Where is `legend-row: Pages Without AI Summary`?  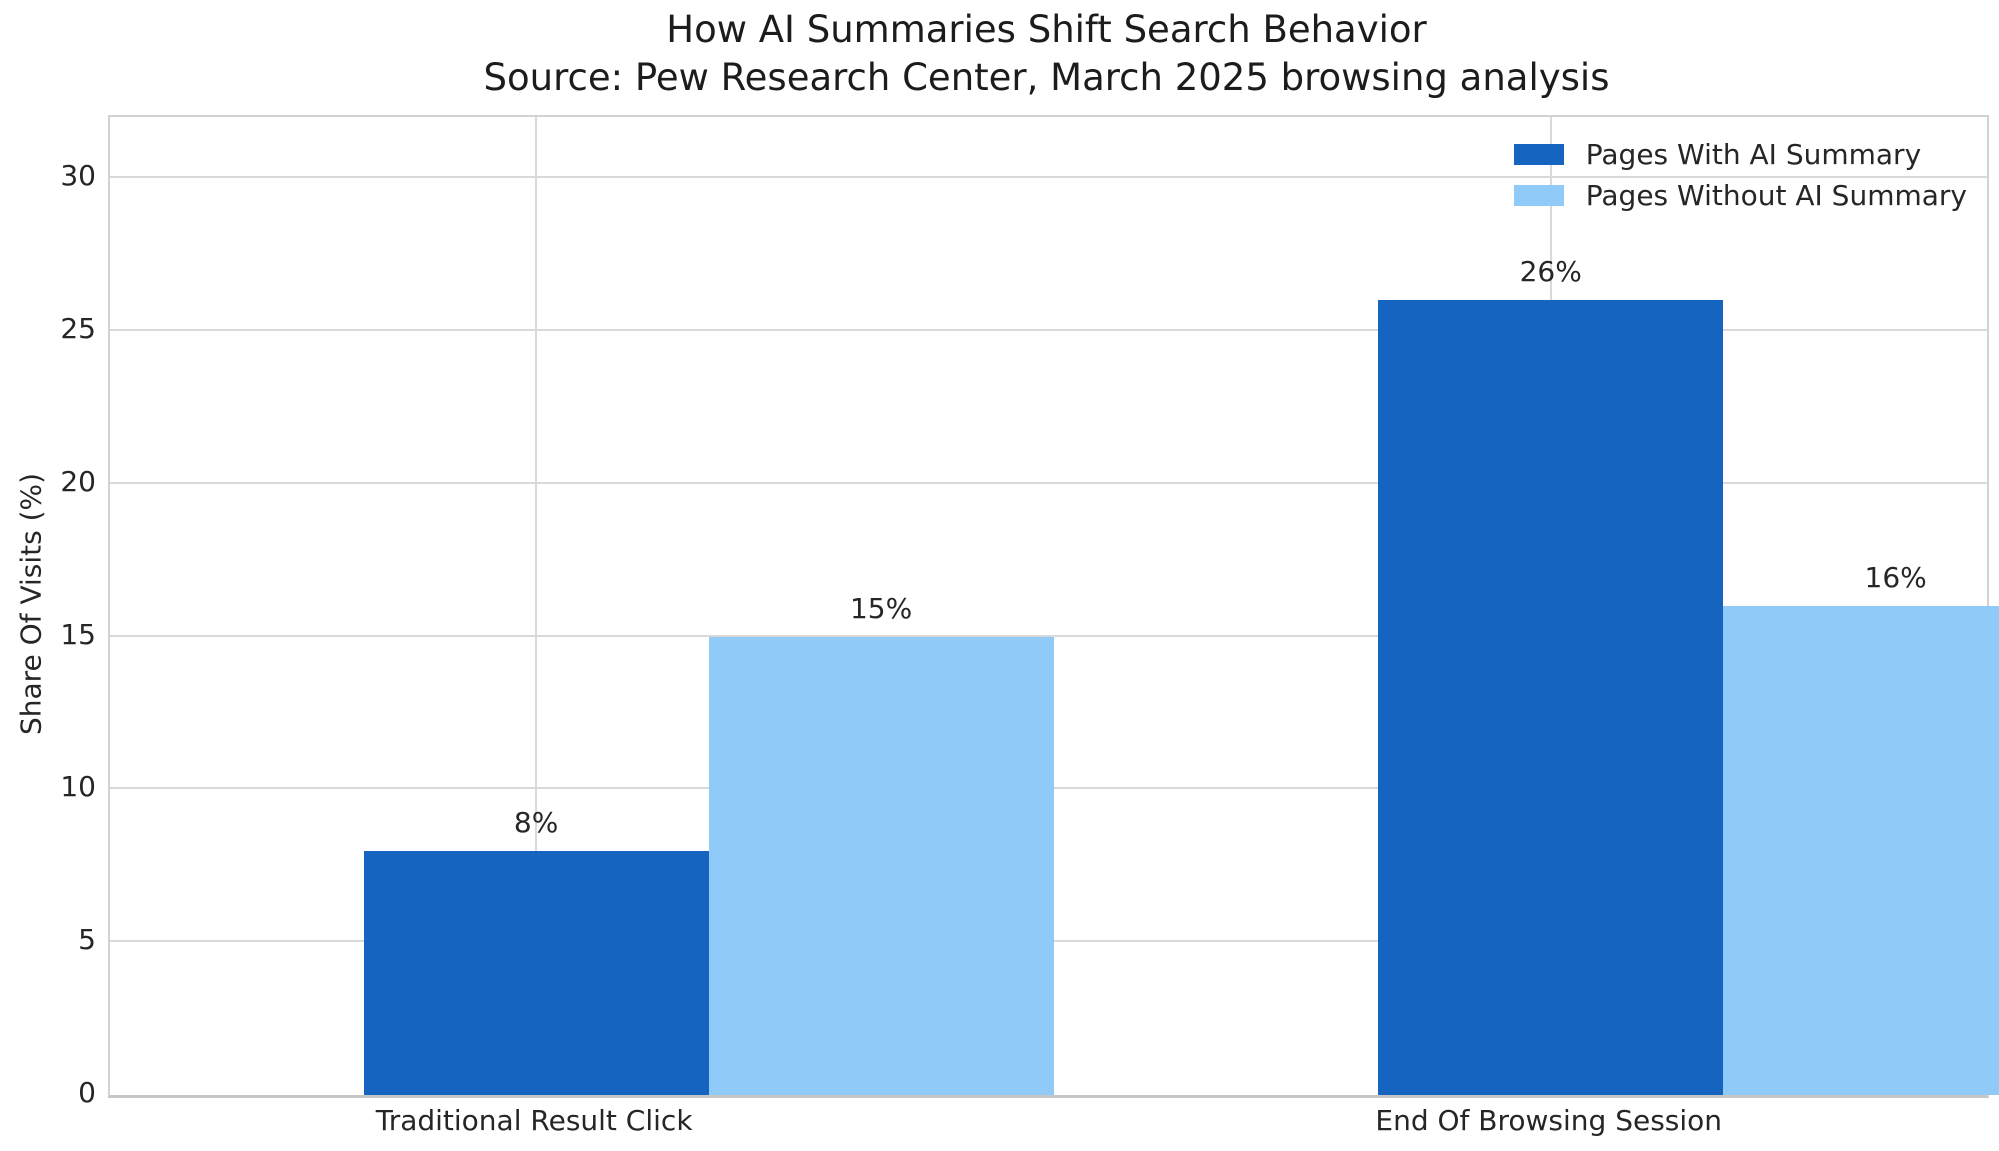 legend-row: Pages Without AI Summary is located at coordinates (1740, 195).